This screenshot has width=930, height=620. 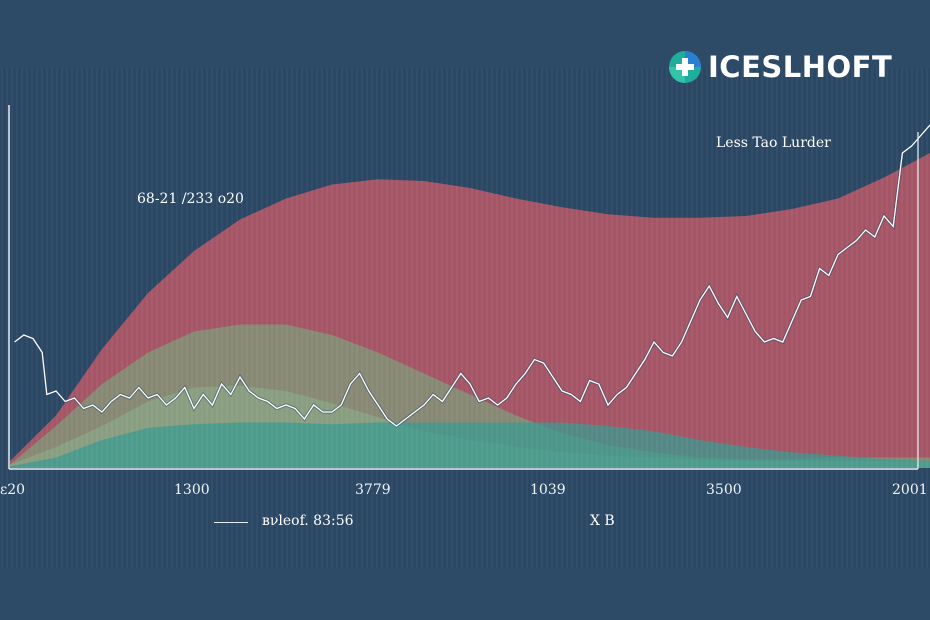 What do you see at coordinates (373, 490) in the screenshot?
I see `x-tick-label: 3779` at bounding box center [373, 490].